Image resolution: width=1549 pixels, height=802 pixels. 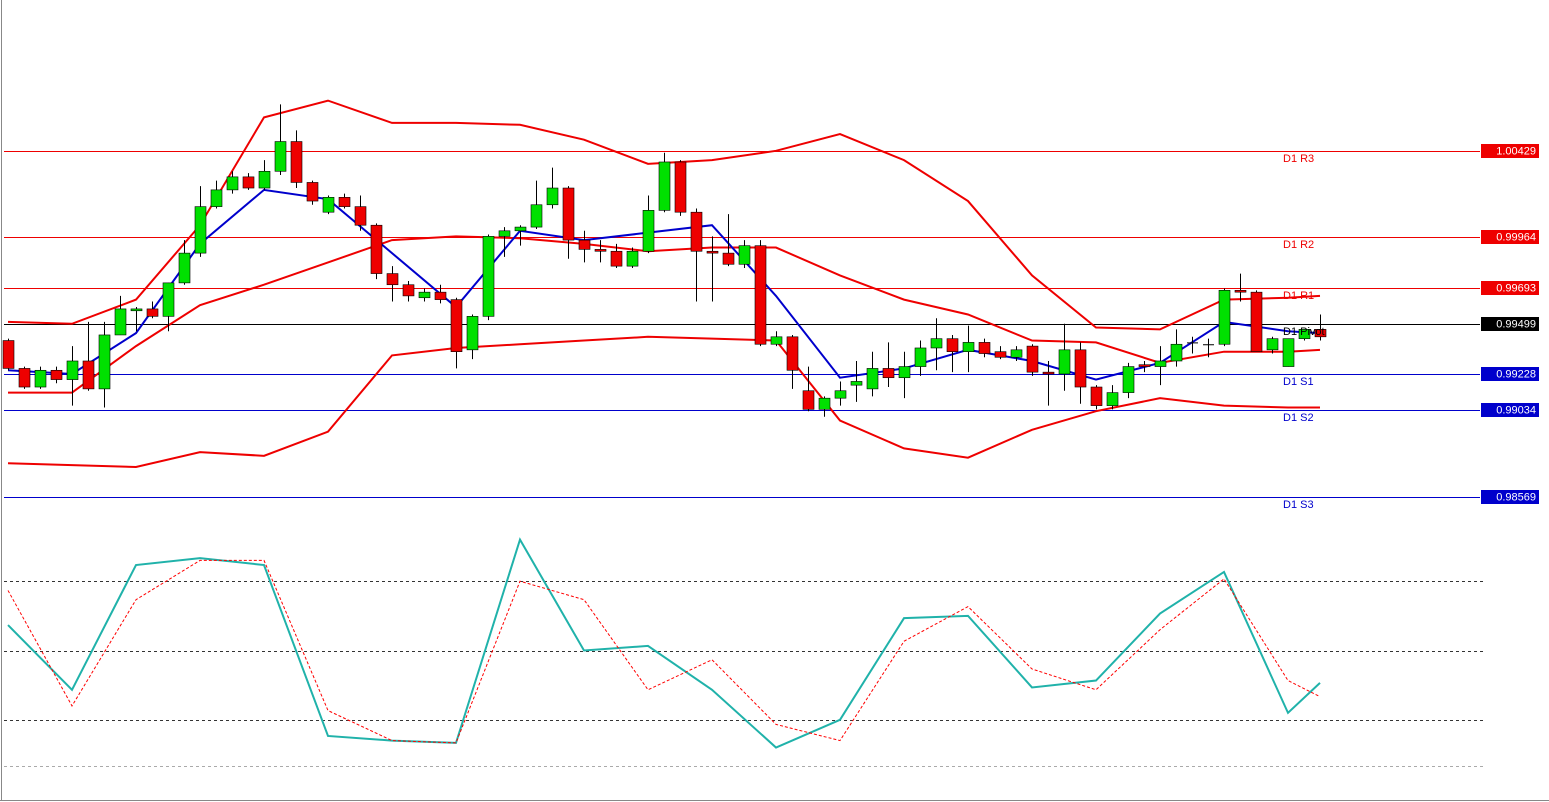 What do you see at coordinates (1516, 497) in the screenshot?
I see `price-tag-label: 0.98569` at bounding box center [1516, 497].